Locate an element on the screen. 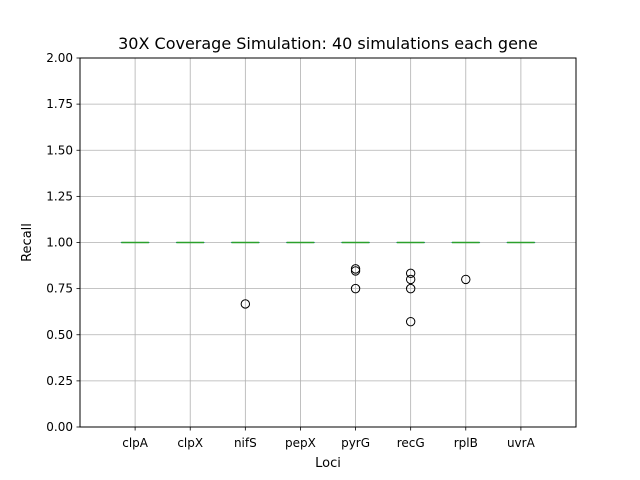 The height and width of the screenshot is (480, 640). y-tick-label: 1.50 is located at coordinates (59, 150).